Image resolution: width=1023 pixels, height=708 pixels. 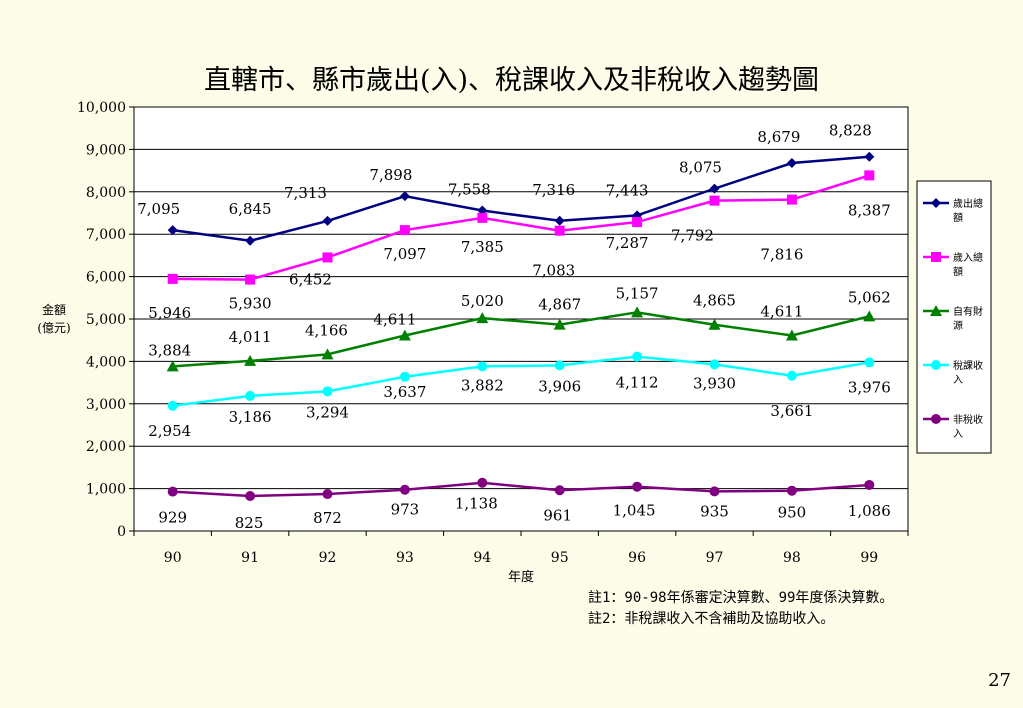 I want to click on data-label: 5,157, so click(x=637, y=293).